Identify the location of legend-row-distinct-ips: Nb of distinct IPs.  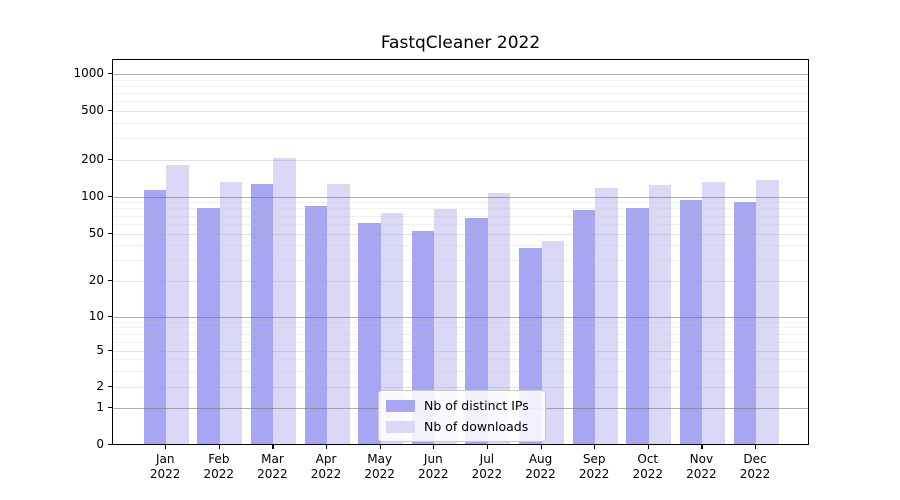
(461, 405).